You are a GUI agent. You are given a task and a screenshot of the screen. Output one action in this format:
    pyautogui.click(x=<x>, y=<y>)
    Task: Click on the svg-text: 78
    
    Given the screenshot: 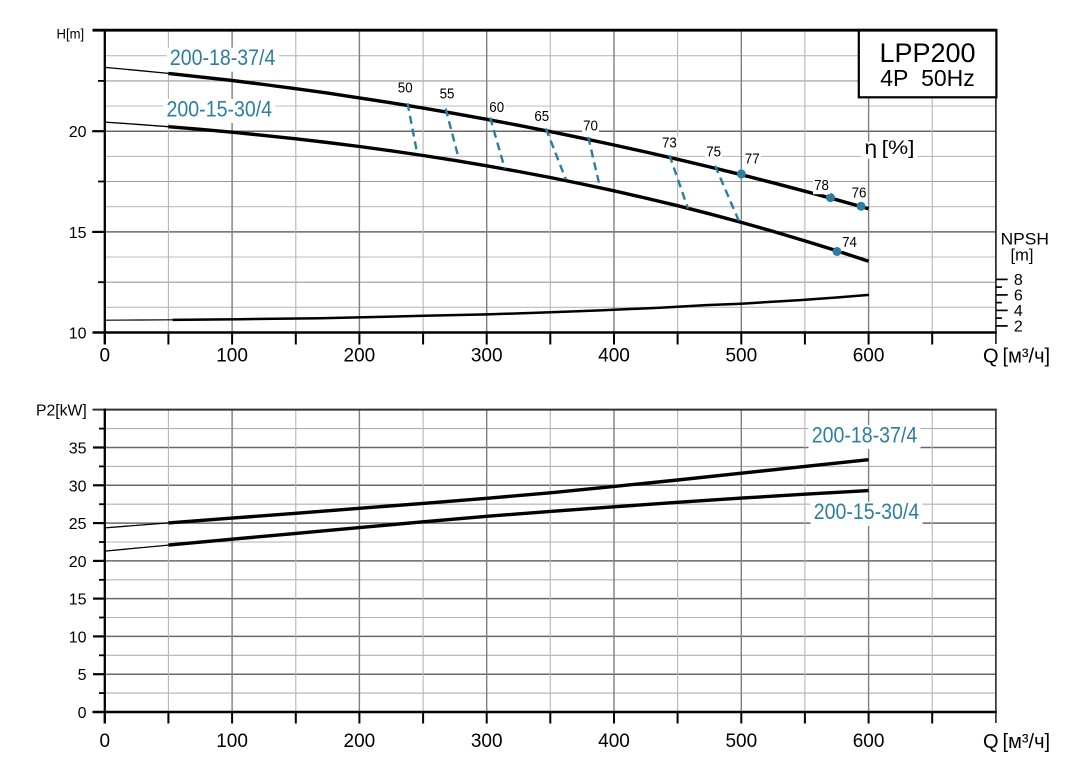 What is the action you would take?
    pyautogui.click(x=821, y=185)
    